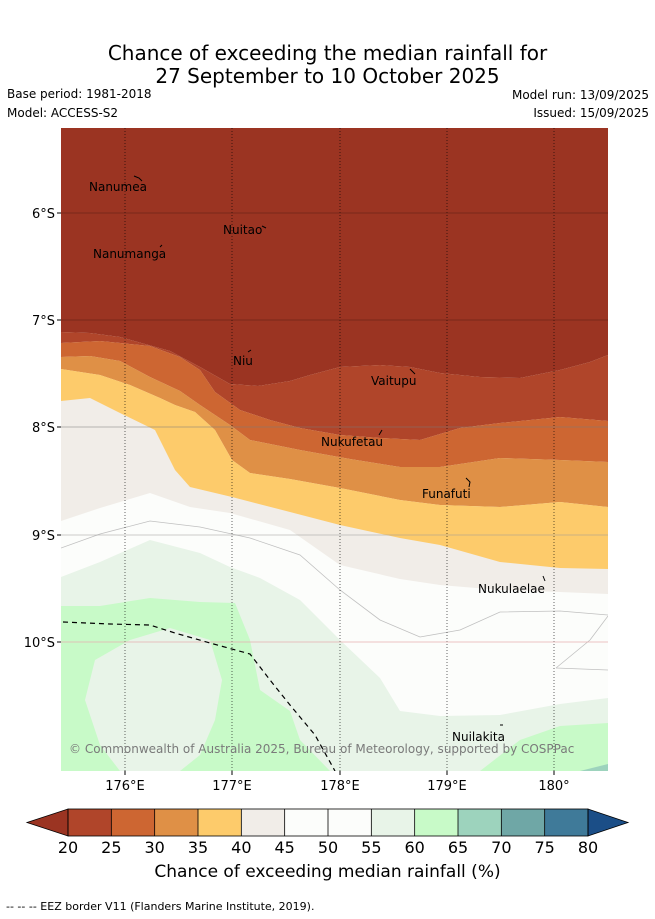 The image size is (655, 919). What do you see at coordinates (242, 230) in the screenshot?
I see `island-label-nuitao: Nuitao` at bounding box center [242, 230].